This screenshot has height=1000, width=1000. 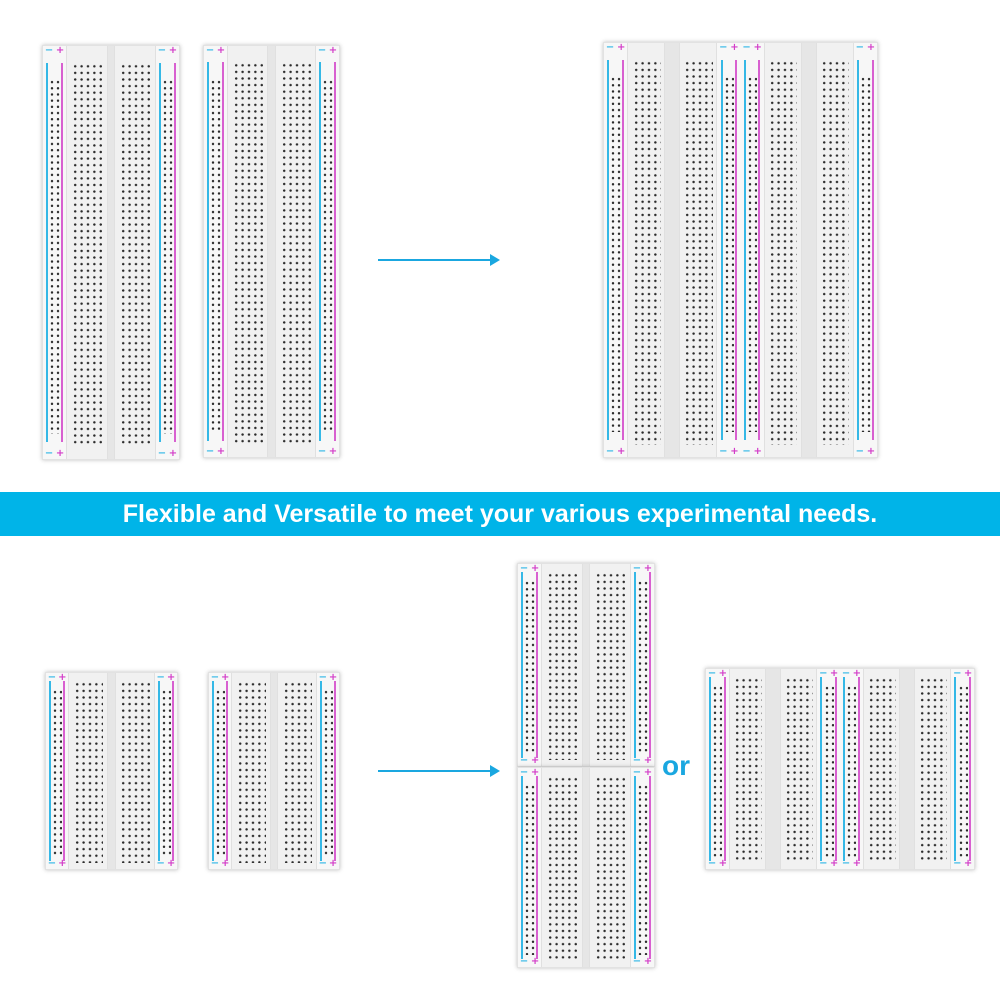 I want to click on breadboard-full-1: − + − + − + − +, so click(x=111, y=252).